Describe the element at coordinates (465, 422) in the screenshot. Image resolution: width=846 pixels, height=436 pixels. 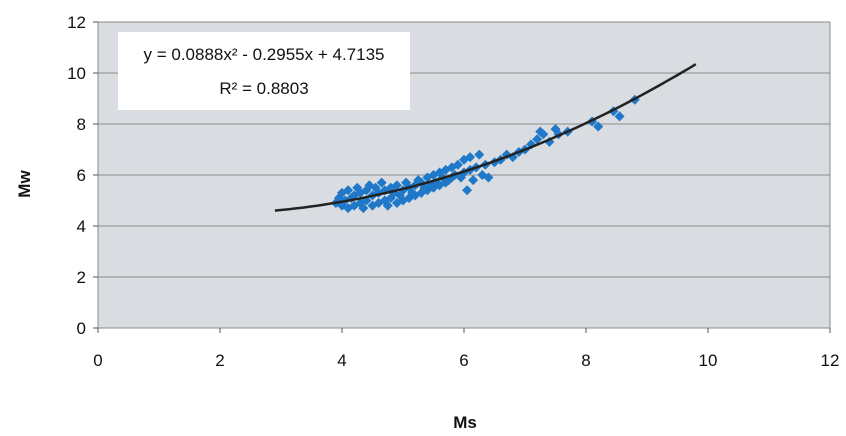
I see `x-axis-title: Ms` at that location.